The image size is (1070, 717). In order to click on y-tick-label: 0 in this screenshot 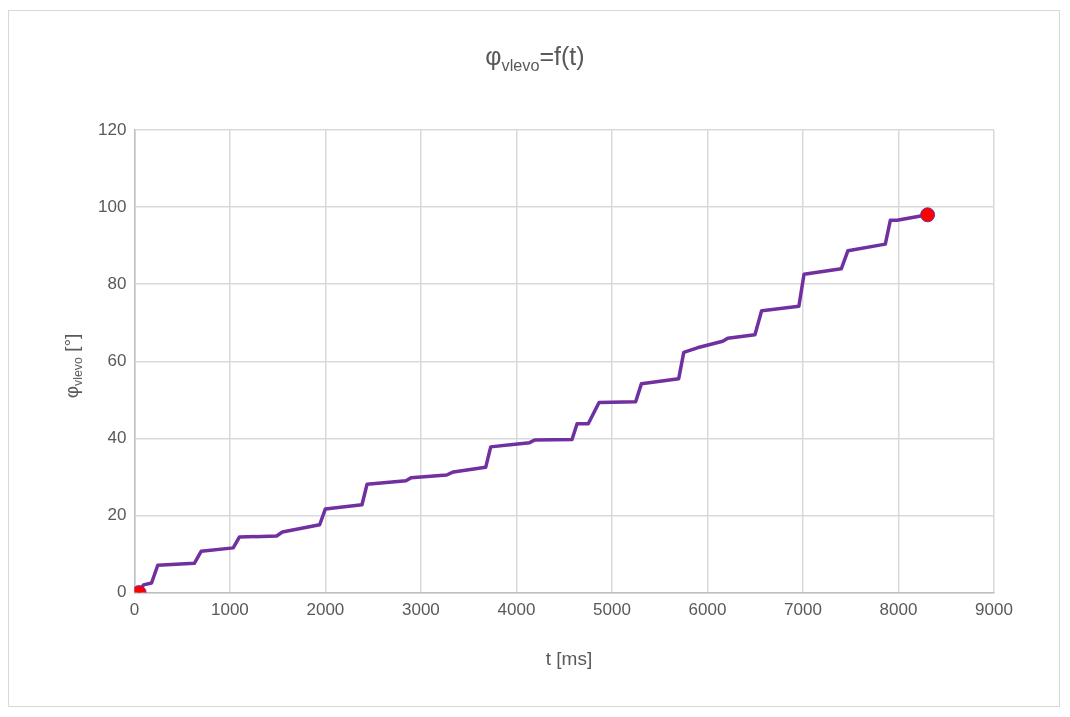, I will do `click(121, 592)`.